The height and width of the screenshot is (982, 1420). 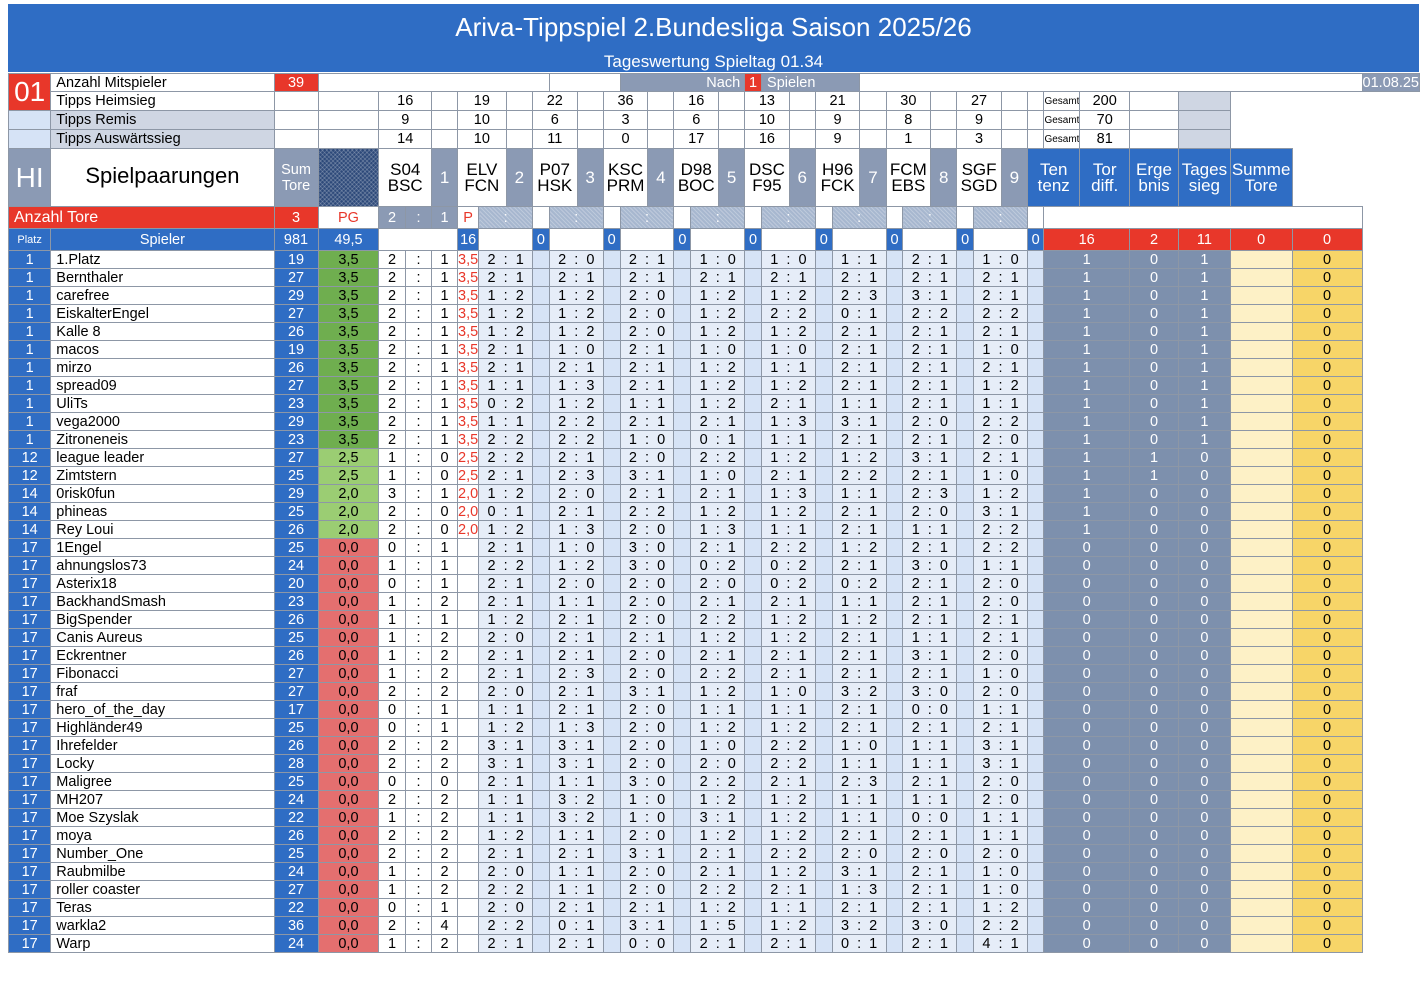 What do you see at coordinates (1086, 709) in the screenshot?
I see `tendency: 0` at bounding box center [1086, 709].